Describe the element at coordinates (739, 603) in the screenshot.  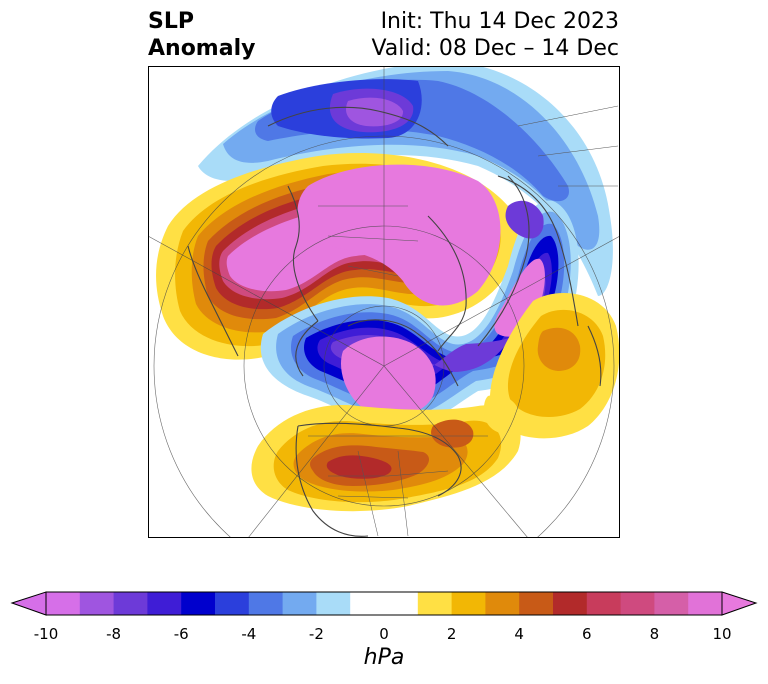
I see `colorbar-extend-high` at that location.